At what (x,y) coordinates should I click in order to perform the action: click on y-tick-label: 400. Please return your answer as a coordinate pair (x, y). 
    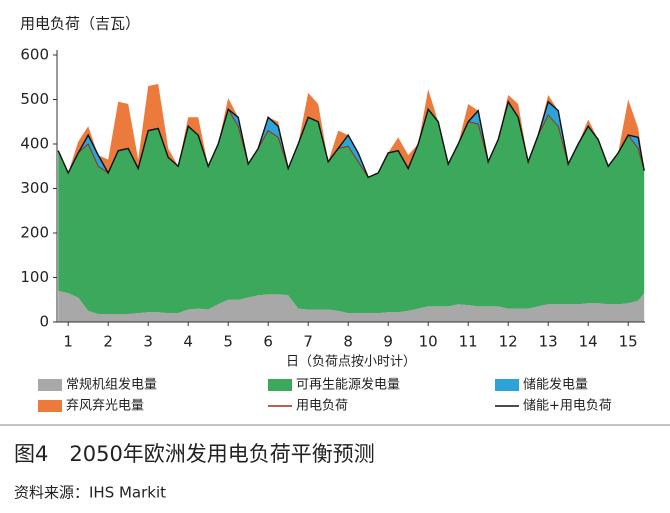
    Looking at the image, I should click on (34, 144).